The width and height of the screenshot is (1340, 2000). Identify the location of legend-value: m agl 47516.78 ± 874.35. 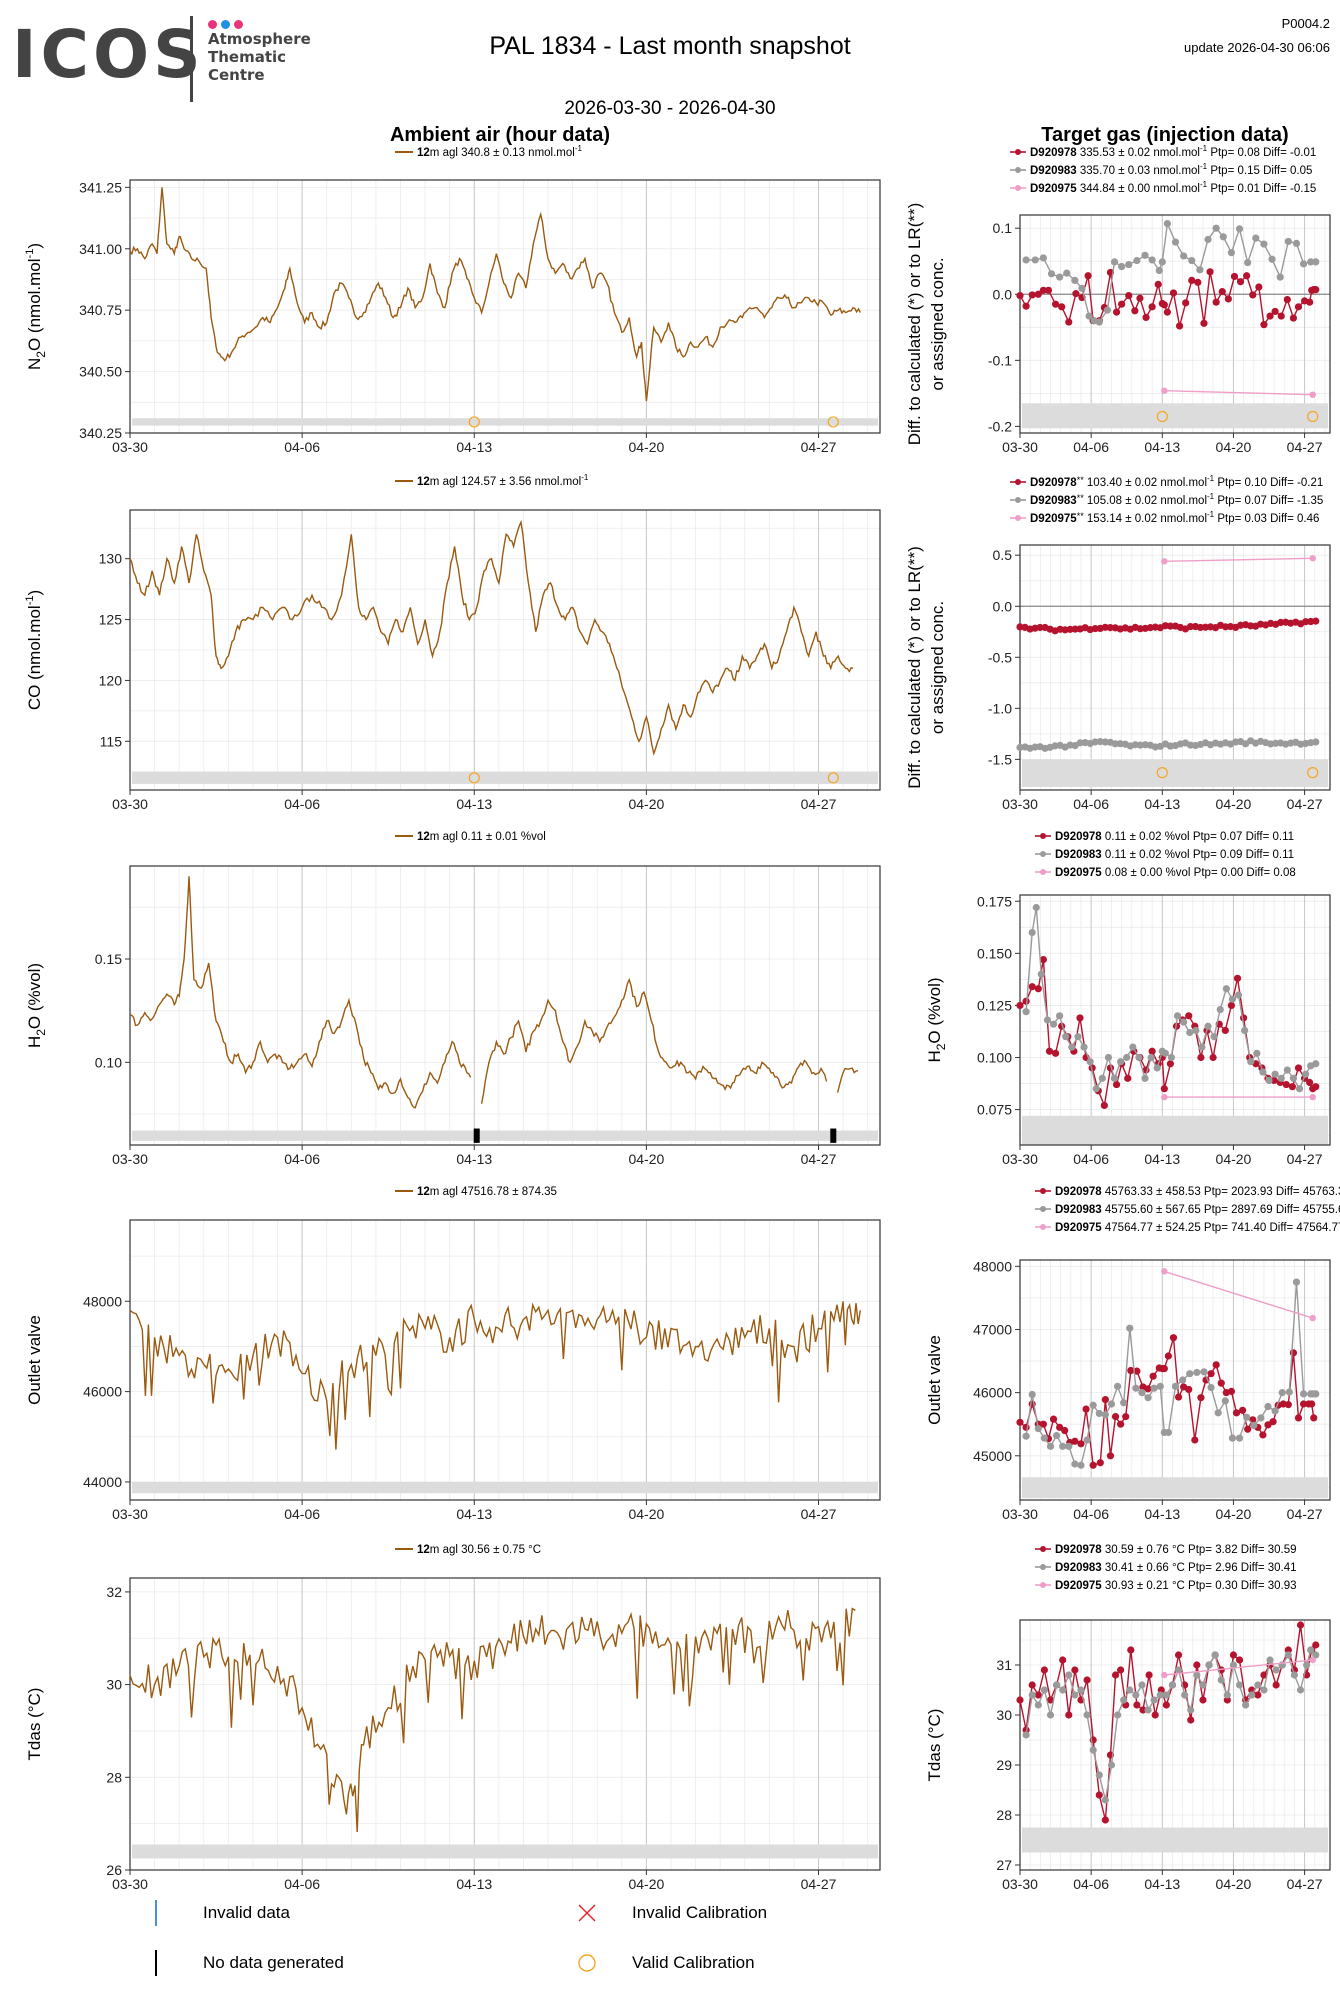
(493, 1192).